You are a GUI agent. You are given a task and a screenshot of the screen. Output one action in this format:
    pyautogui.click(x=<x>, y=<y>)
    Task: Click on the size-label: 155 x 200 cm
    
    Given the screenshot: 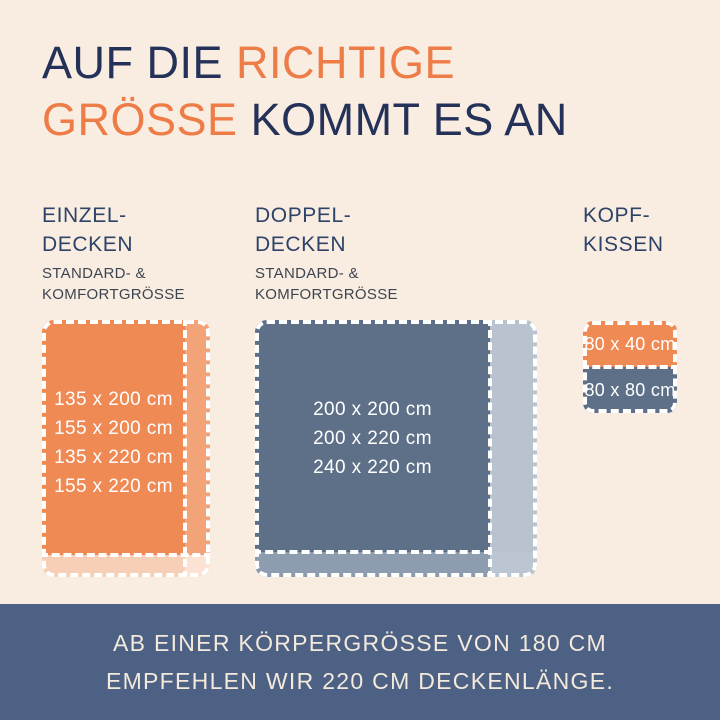 What is the action you would take?
    pyautogui.click(x=113, y=428)
    